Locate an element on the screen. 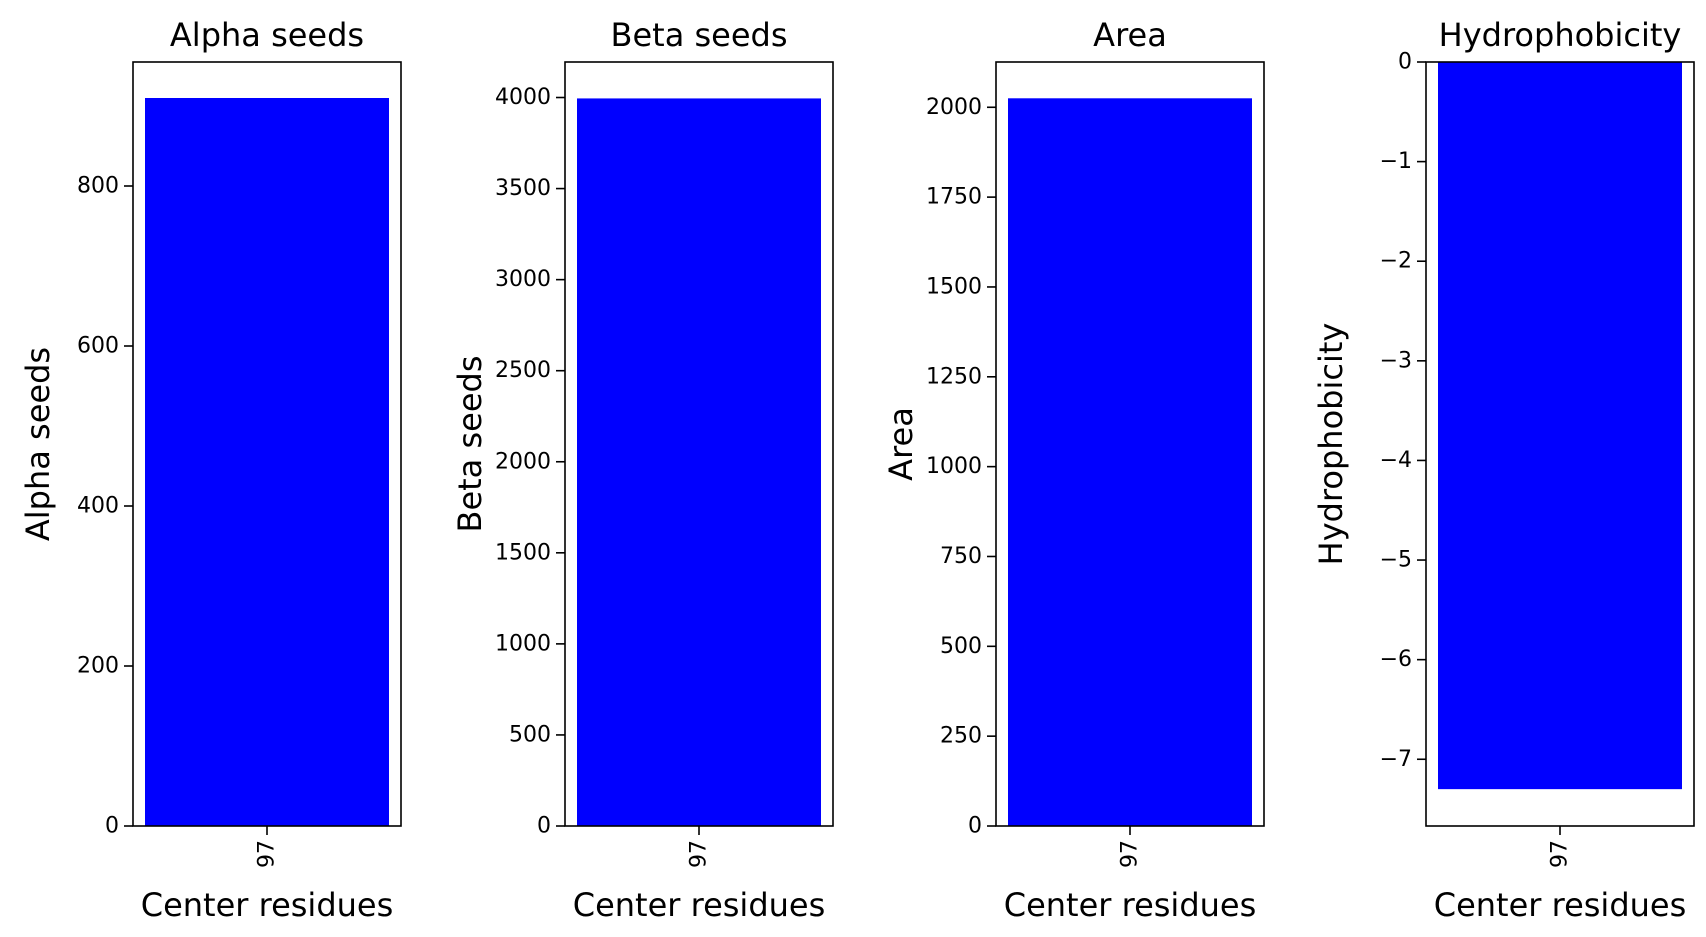  y-axis-label: Hydrophobicity is located at coordinates (1331, 444).